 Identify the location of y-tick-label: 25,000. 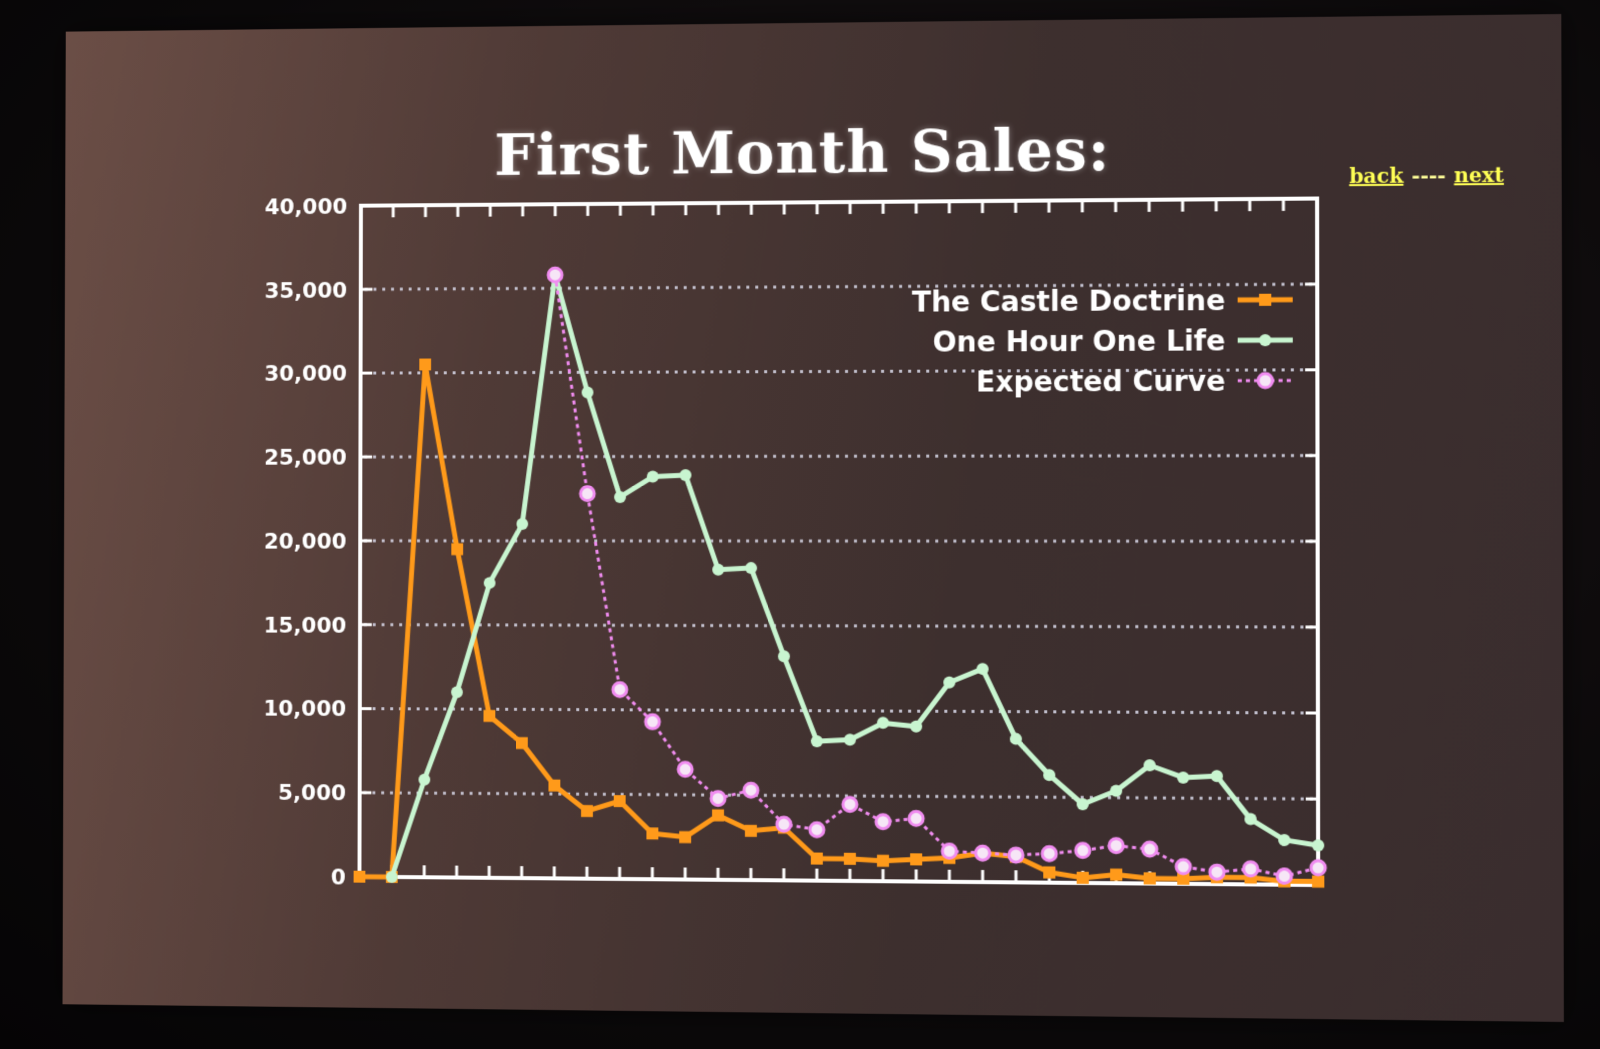
(305, 458).